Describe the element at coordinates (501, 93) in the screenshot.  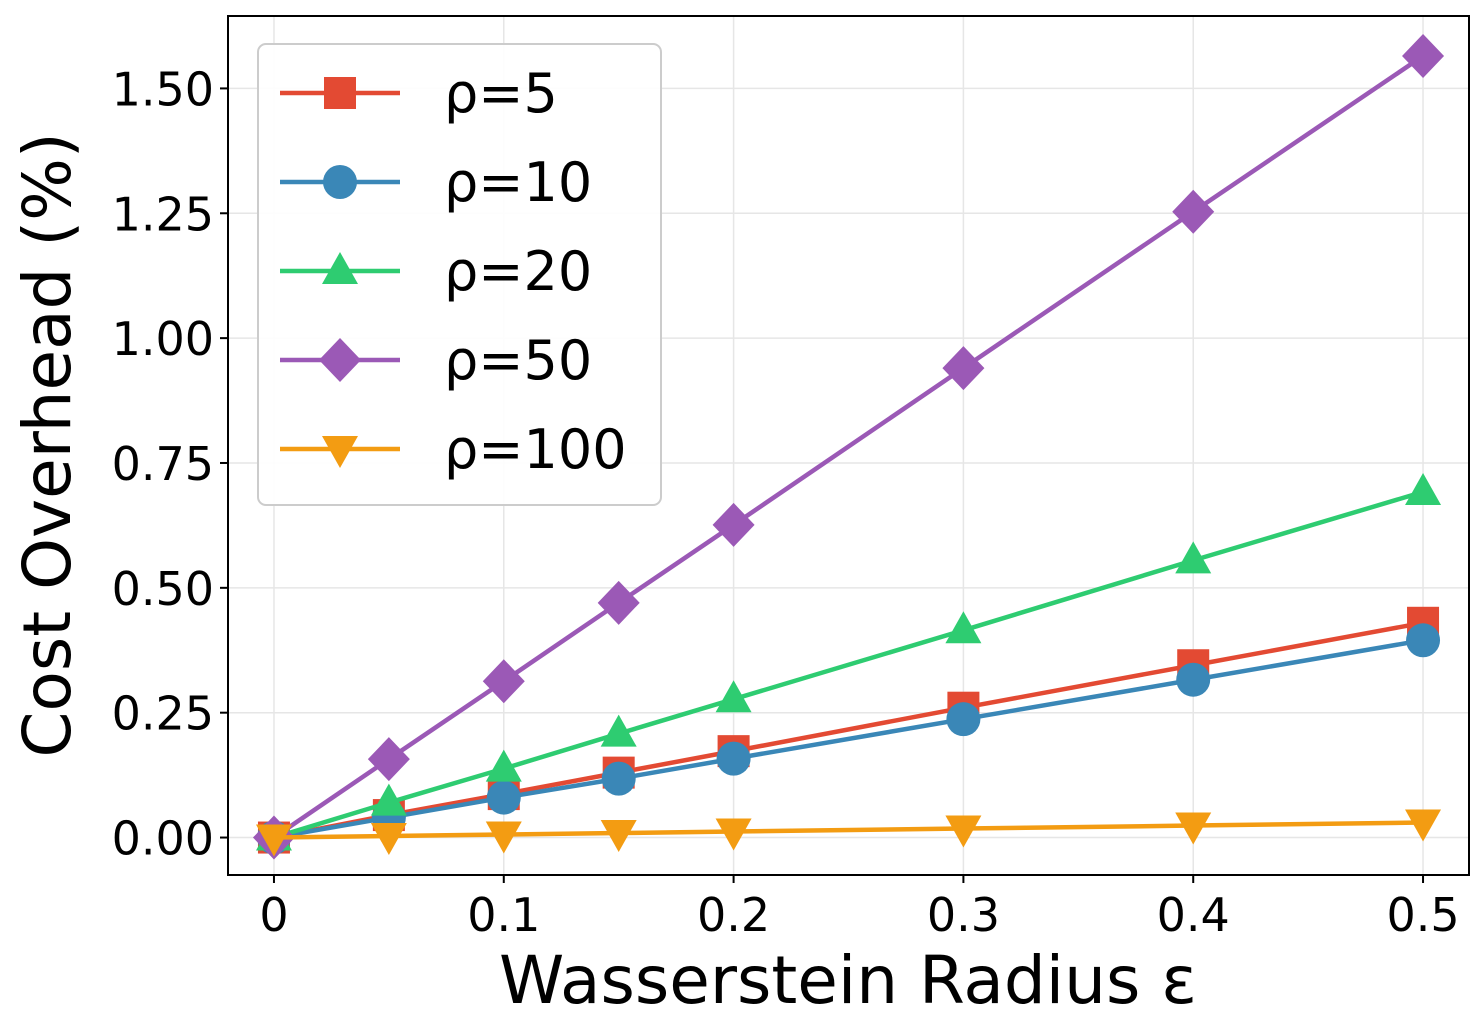
I see `legend-label: ρ=5` at that location.